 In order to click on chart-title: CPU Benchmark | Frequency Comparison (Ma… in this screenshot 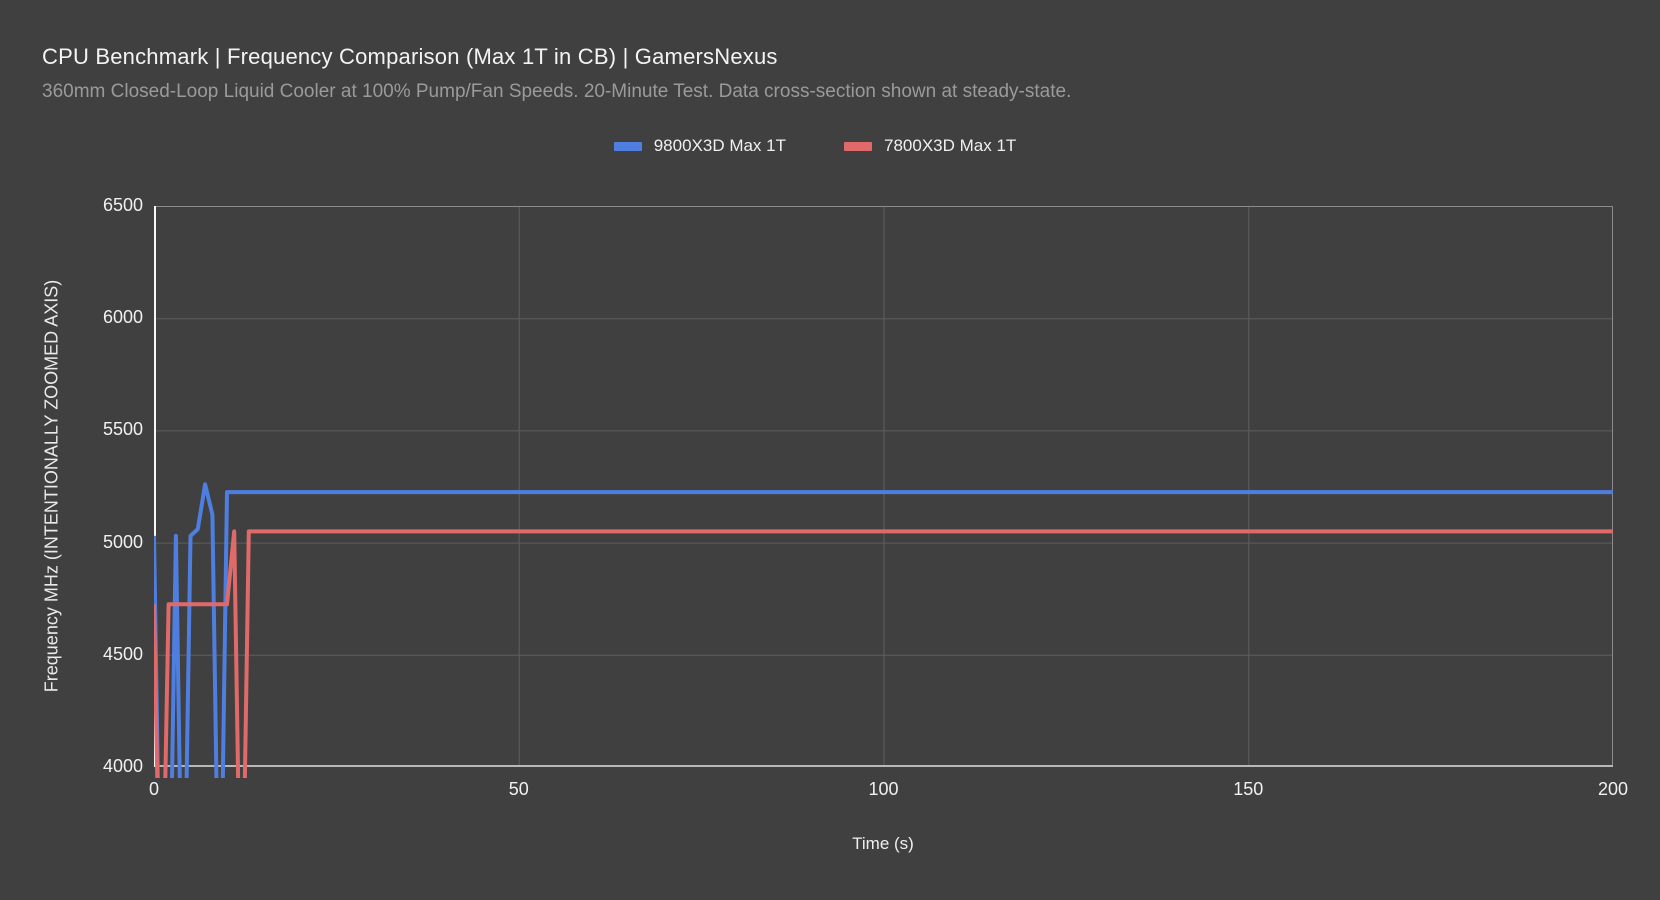, I will do `click(410, 56)`.